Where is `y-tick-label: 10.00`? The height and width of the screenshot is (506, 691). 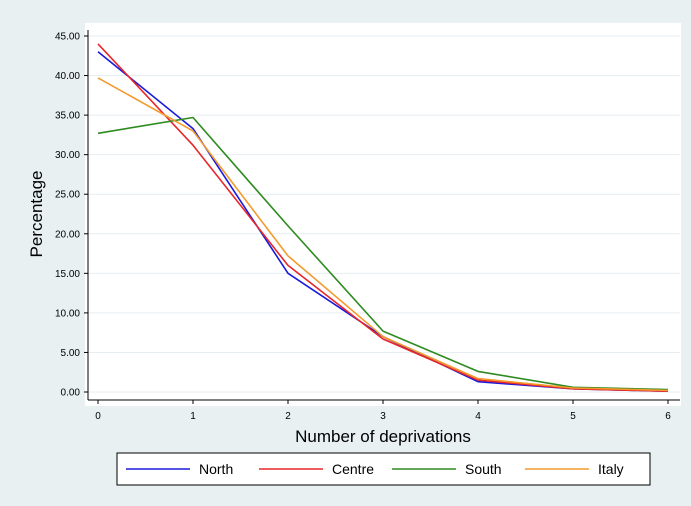 y-tick-label: 10.00 is located at coordinates (67, 313).